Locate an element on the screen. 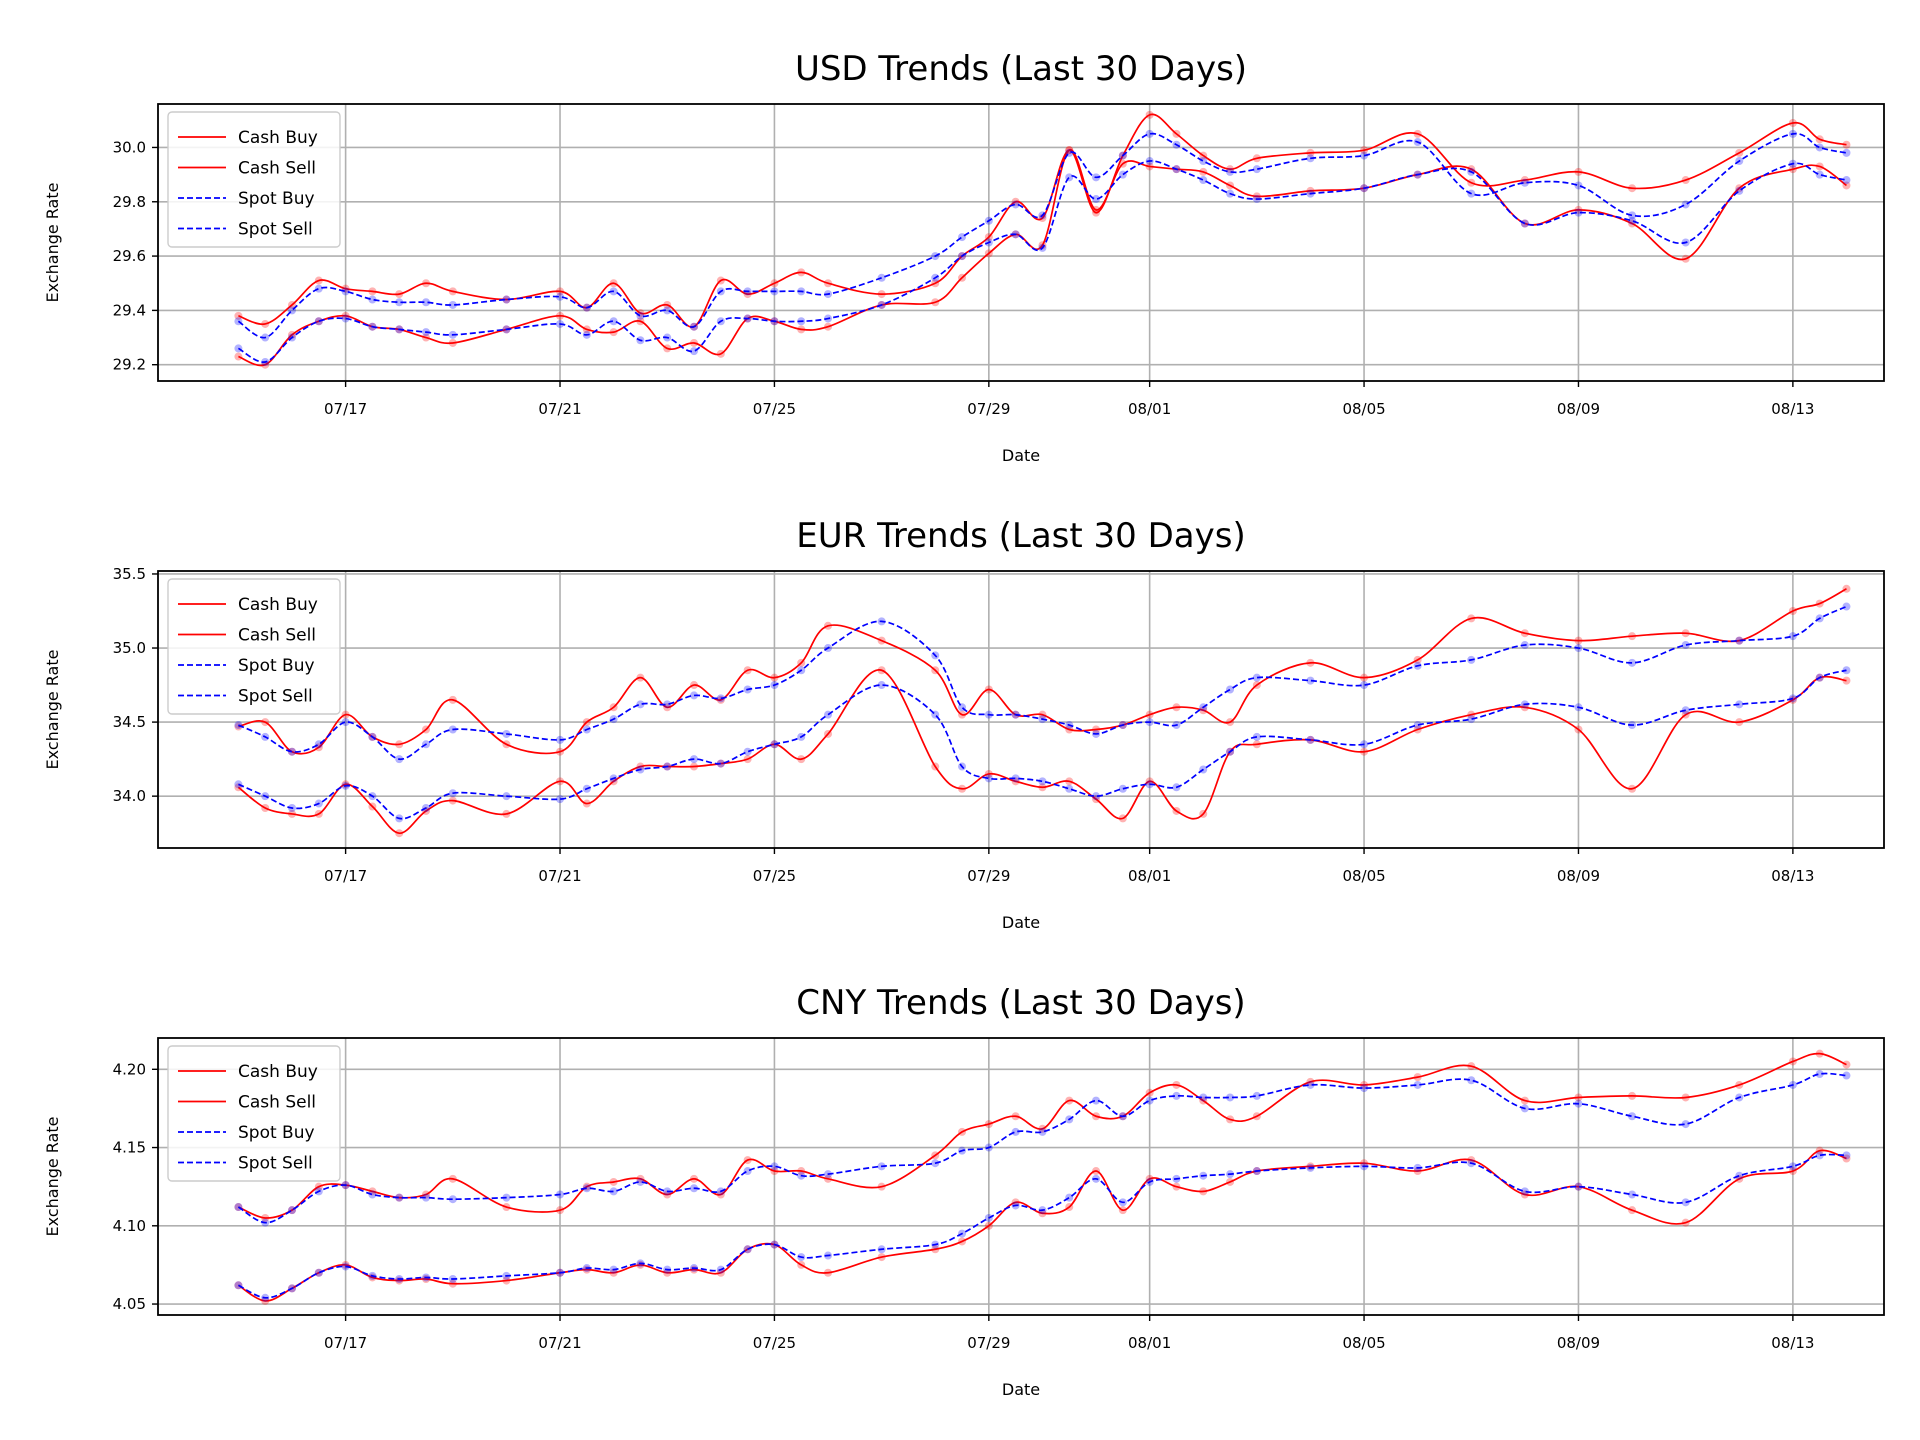 The height and width of the screenshot is (1440, 1920). y-tick-label: 29.2 is located at coordinates (129, 365).